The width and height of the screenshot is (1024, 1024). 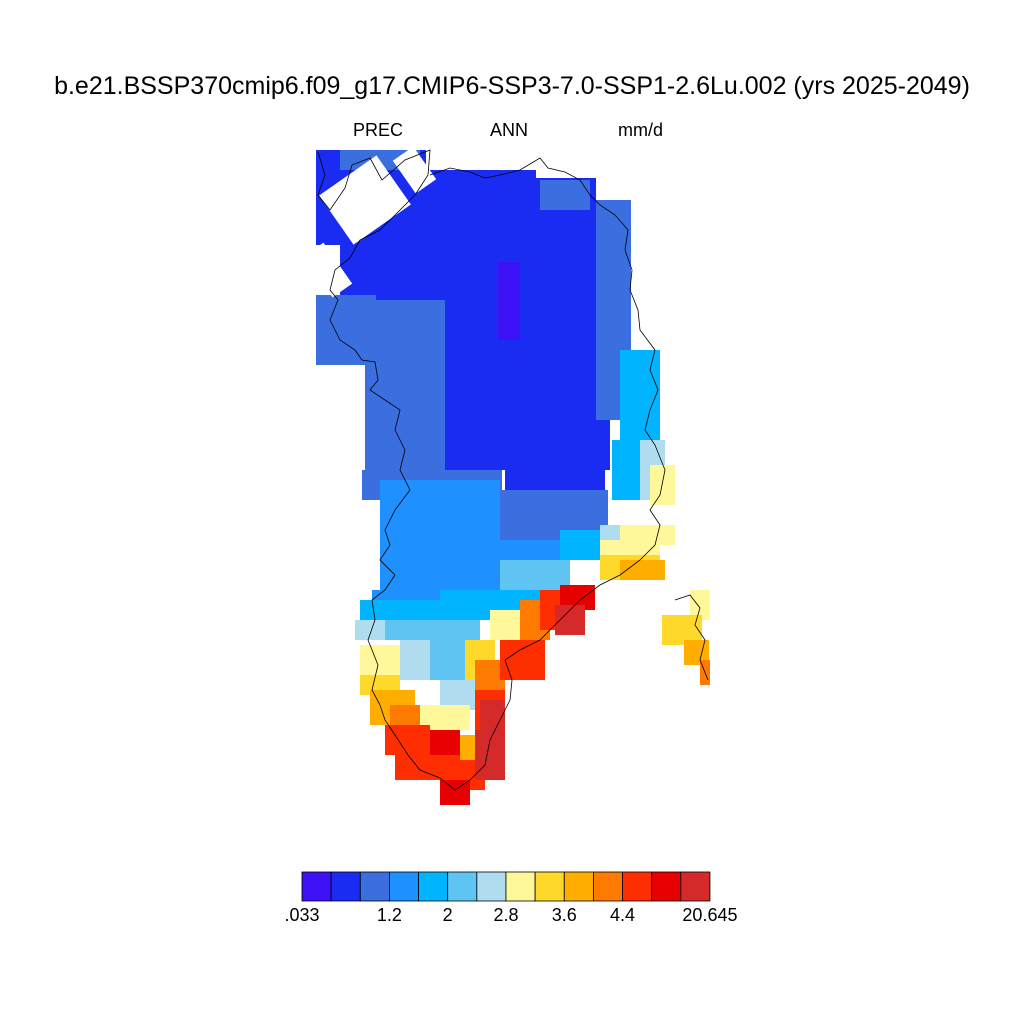 What do you see at coordinates (710, 915) in the screenshot?
I see `colorbar-tick-label: 20.645` at bounding box center [710, 915].